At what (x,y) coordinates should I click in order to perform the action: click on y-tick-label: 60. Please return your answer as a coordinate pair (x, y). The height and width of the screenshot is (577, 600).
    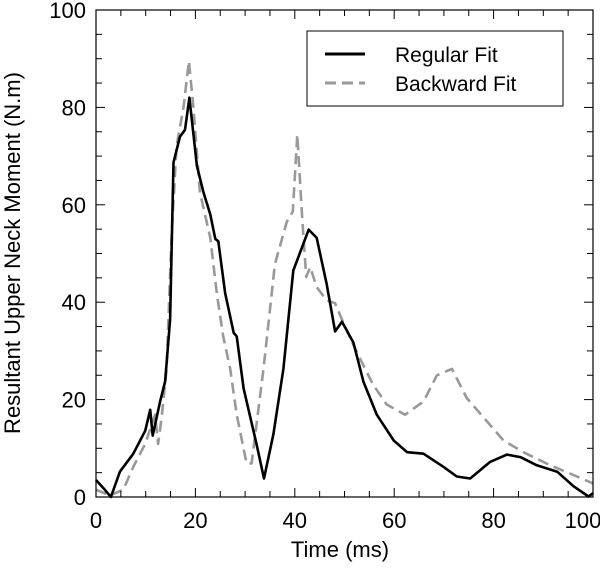
    Looking at the image, I should click on (74, 205).